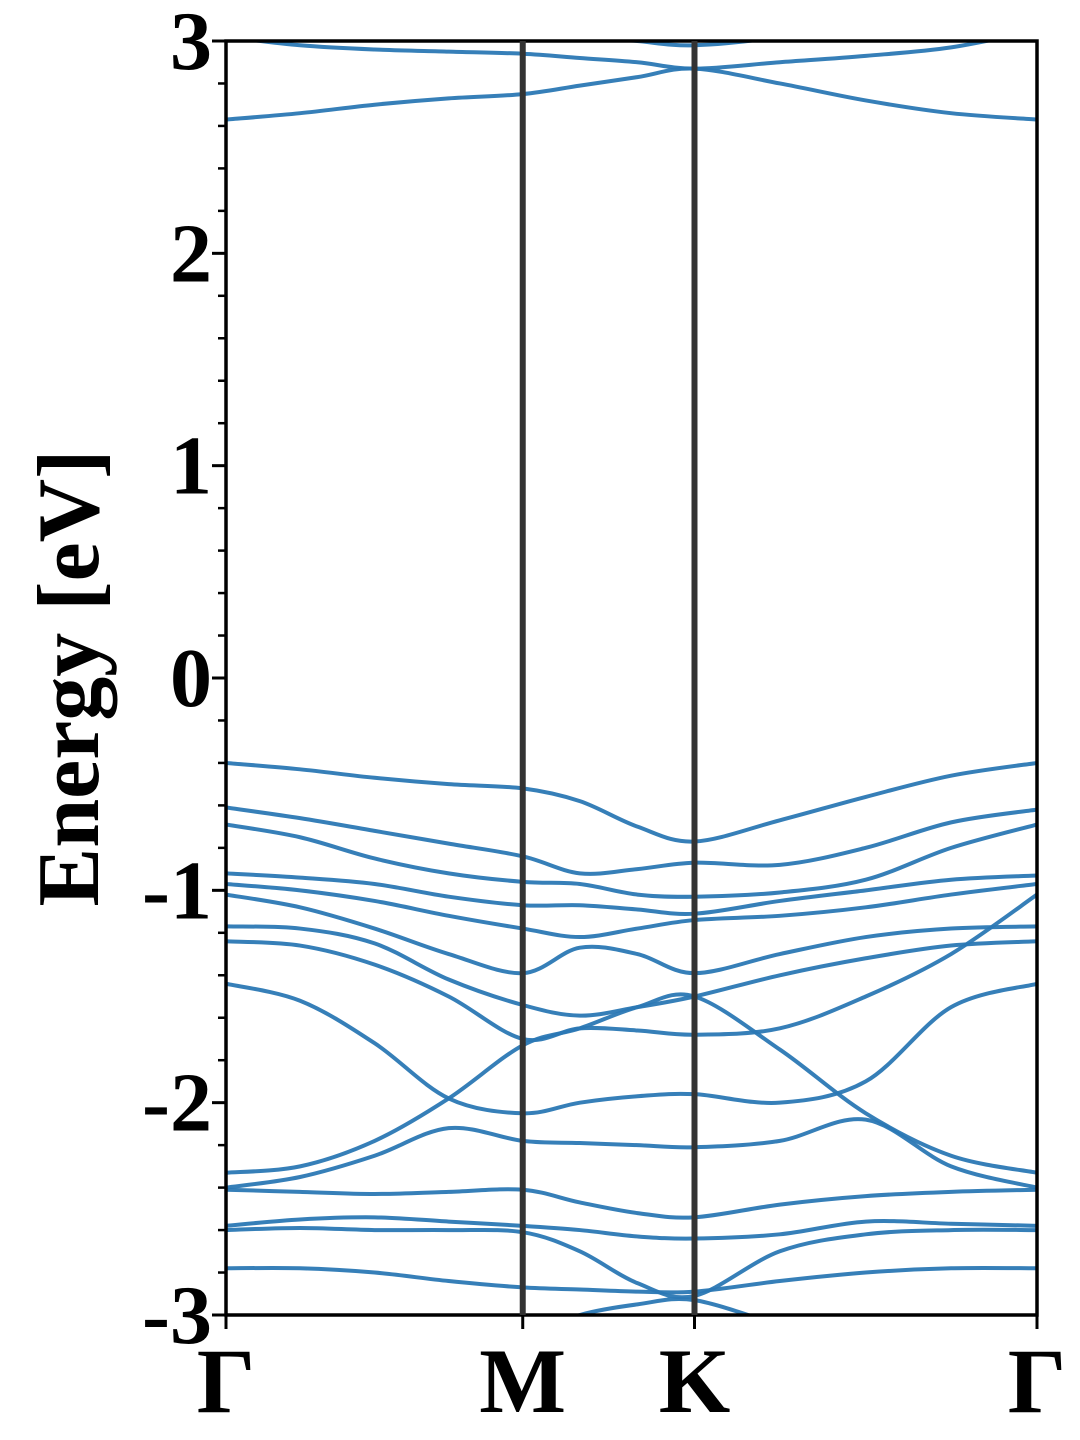 This screenshot has width=1080, height=1440. What do you see at coordinates (177, 890) in the screenshot?
I see `y-tick-label: -1` at bounding box center [177, 890].